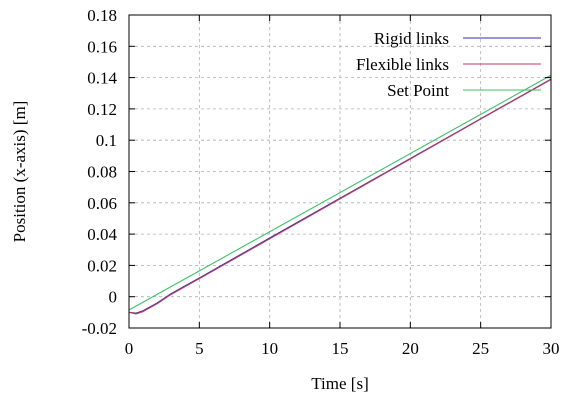  Describe the element at coordinates (102, 78) in the screenshot. I see `y-tick-label: 0.14` at that location.